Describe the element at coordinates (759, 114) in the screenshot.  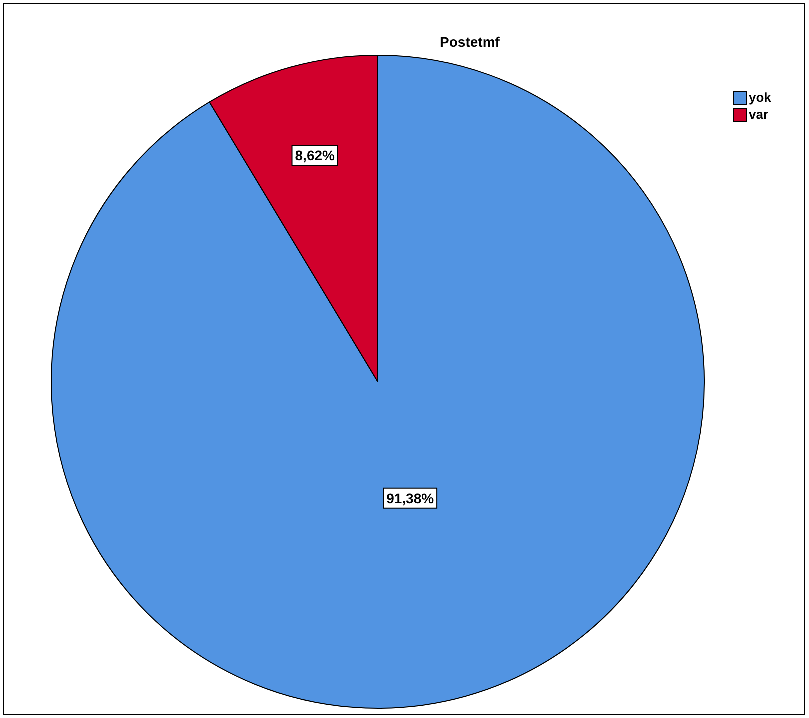
I see `legend-label: var` at that location.